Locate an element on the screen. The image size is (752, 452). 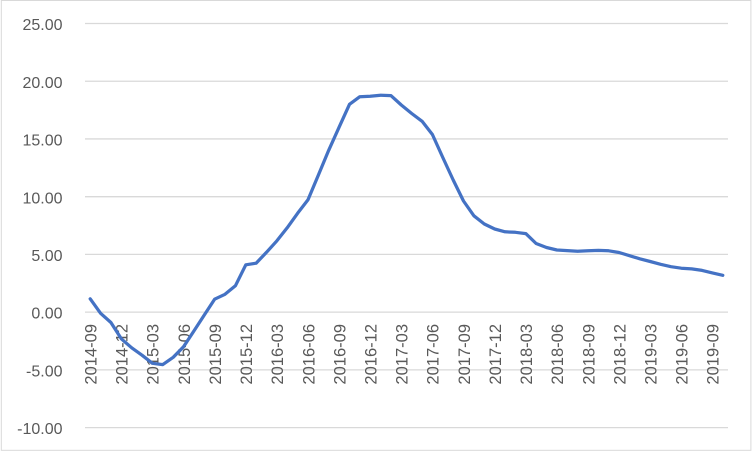
svg-text: 2014-09 is located at coordinates (92, 354).